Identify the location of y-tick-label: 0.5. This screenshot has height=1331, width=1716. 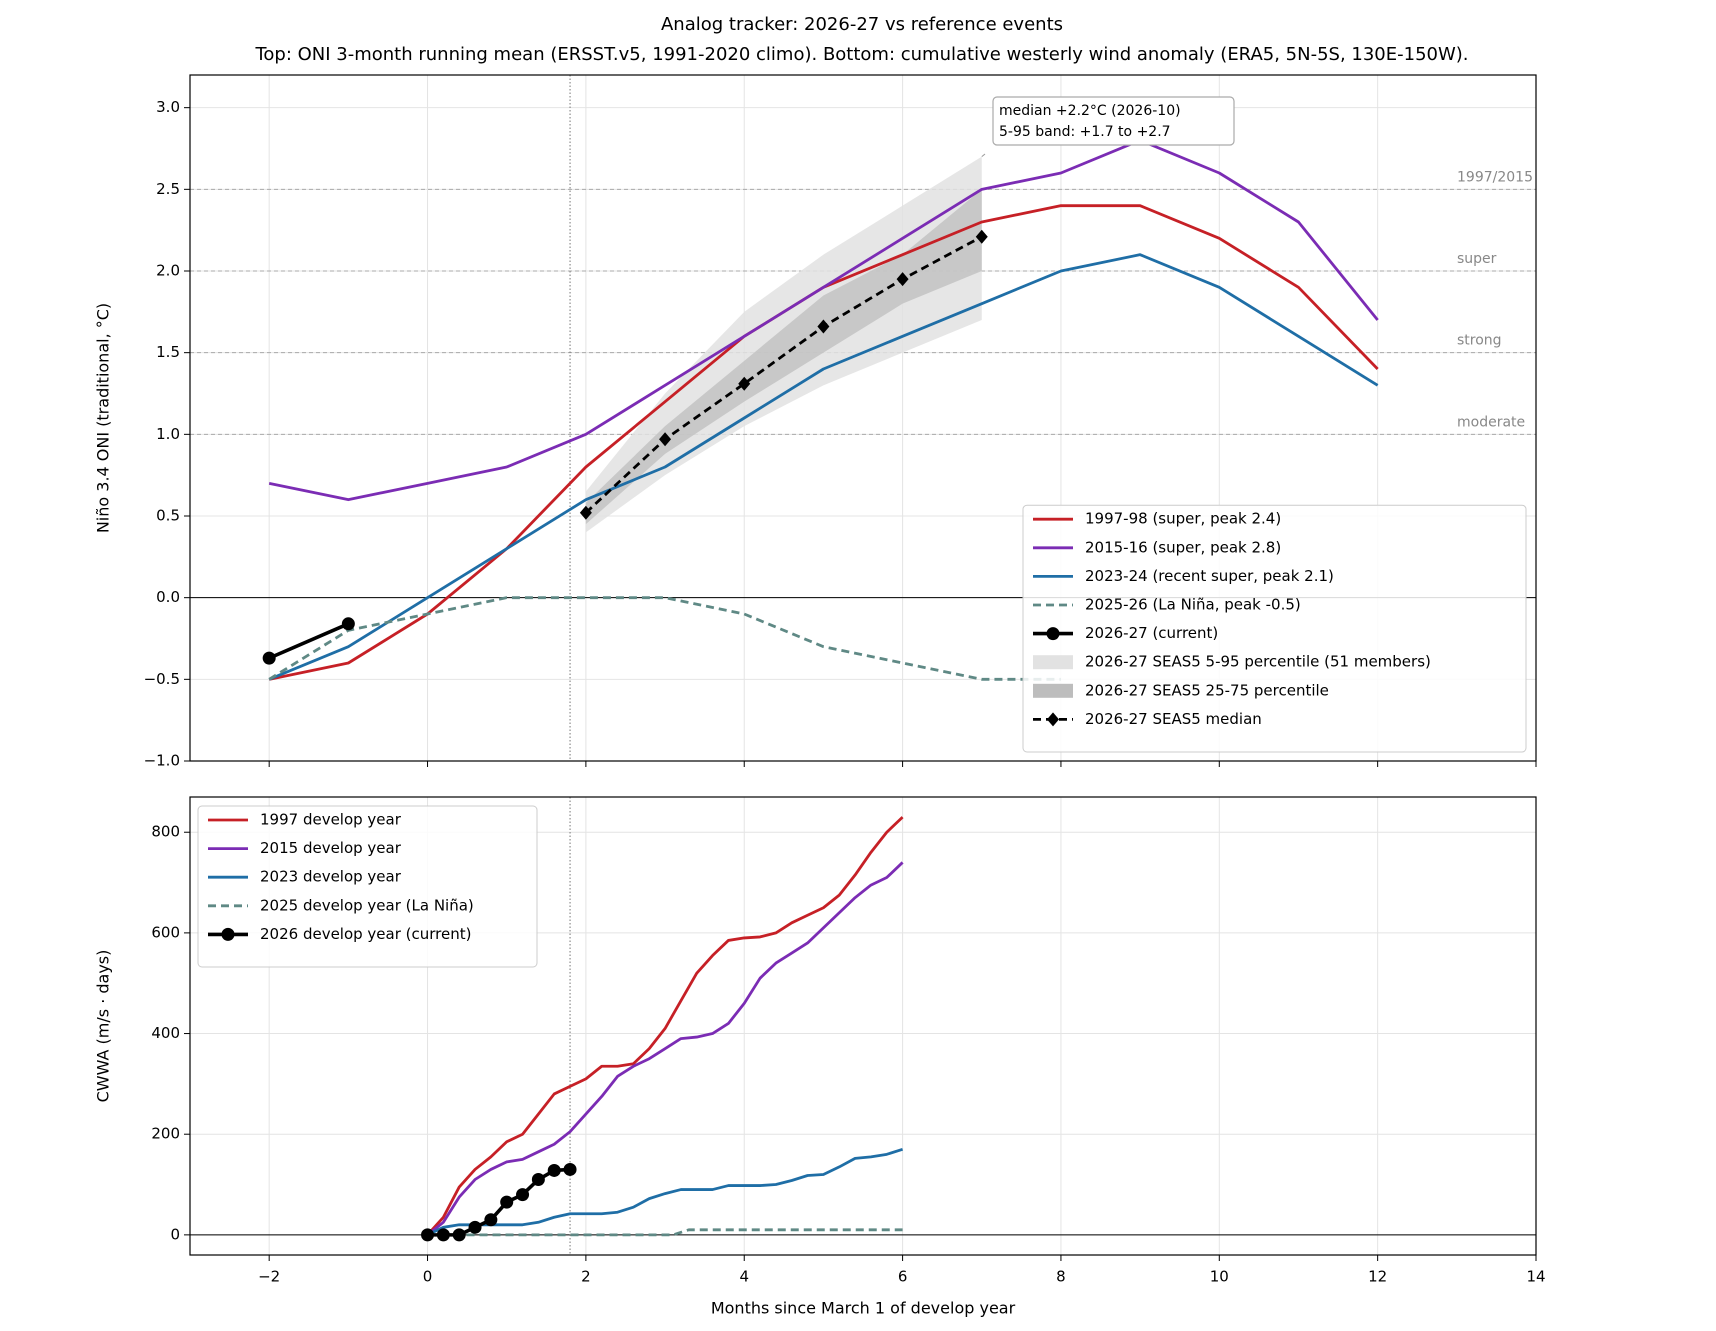
(168, 516).